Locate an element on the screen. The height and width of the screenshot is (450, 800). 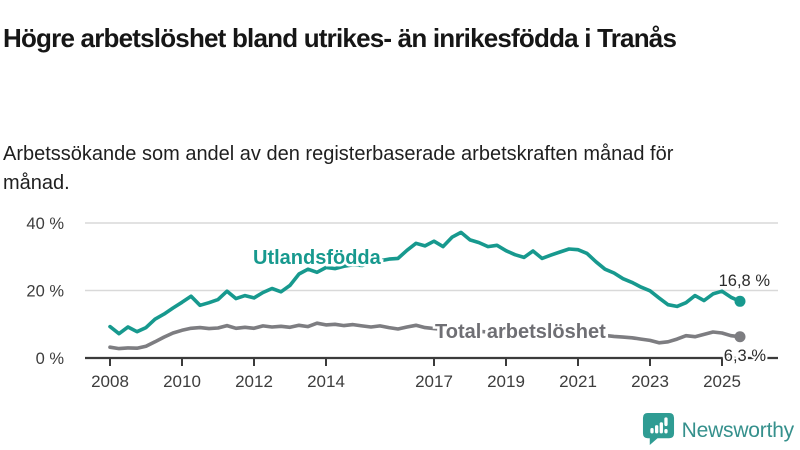
x-axis-label-2025: 2025 is located at coordinates (722, 381).